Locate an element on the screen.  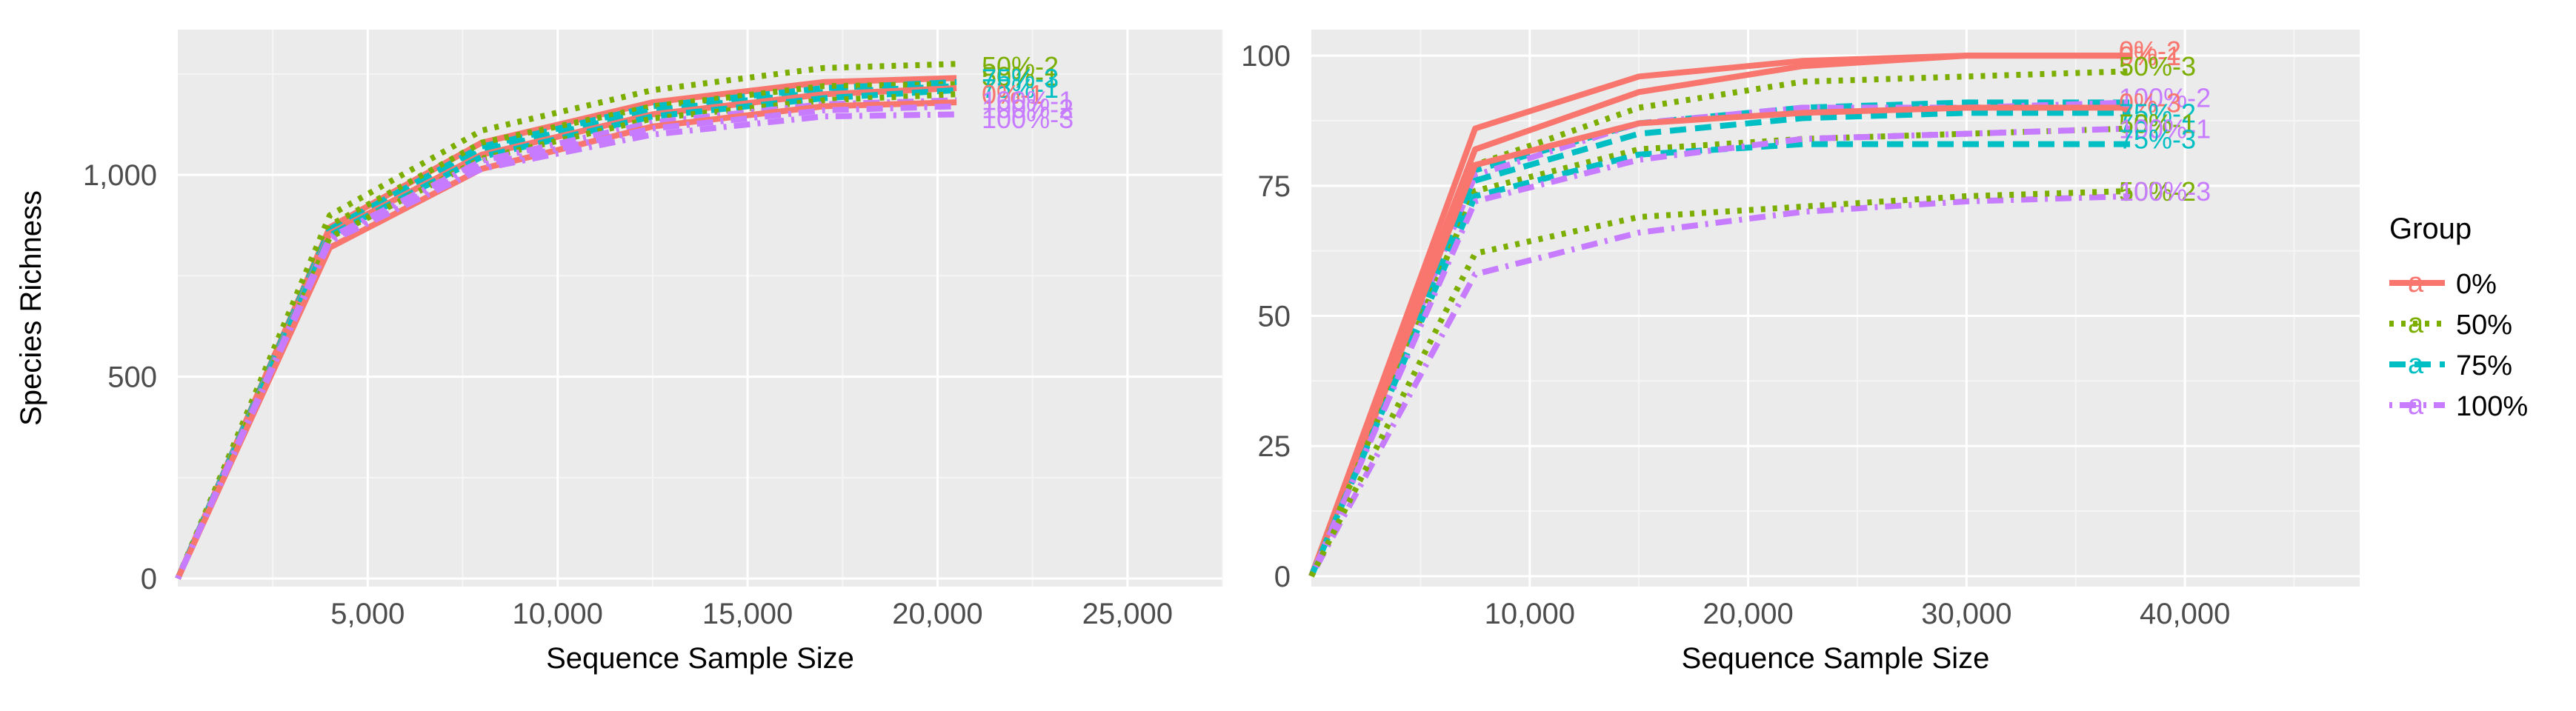
legend-item-label: 100% is located at coordinates (2492, 406).